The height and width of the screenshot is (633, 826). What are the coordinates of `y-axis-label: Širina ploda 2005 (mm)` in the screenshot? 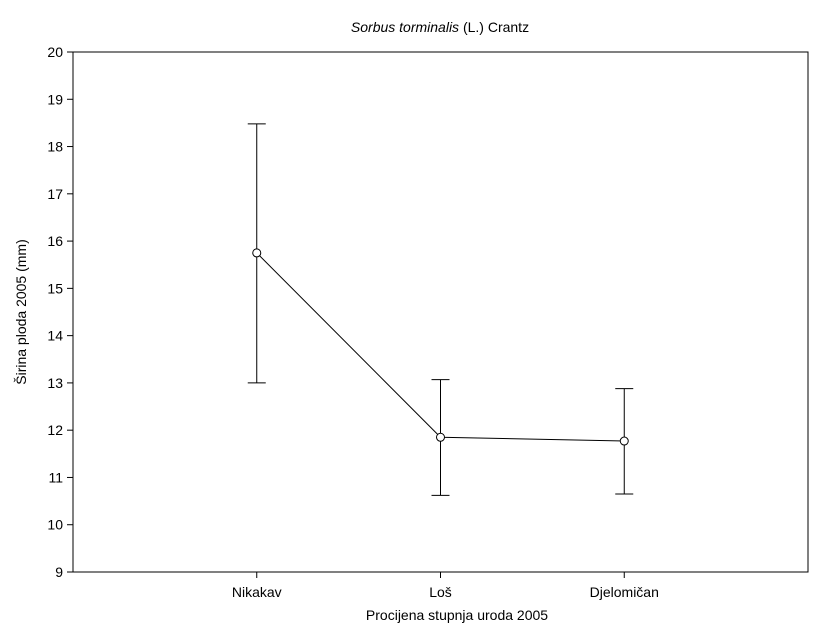 It's located at (21, 312).